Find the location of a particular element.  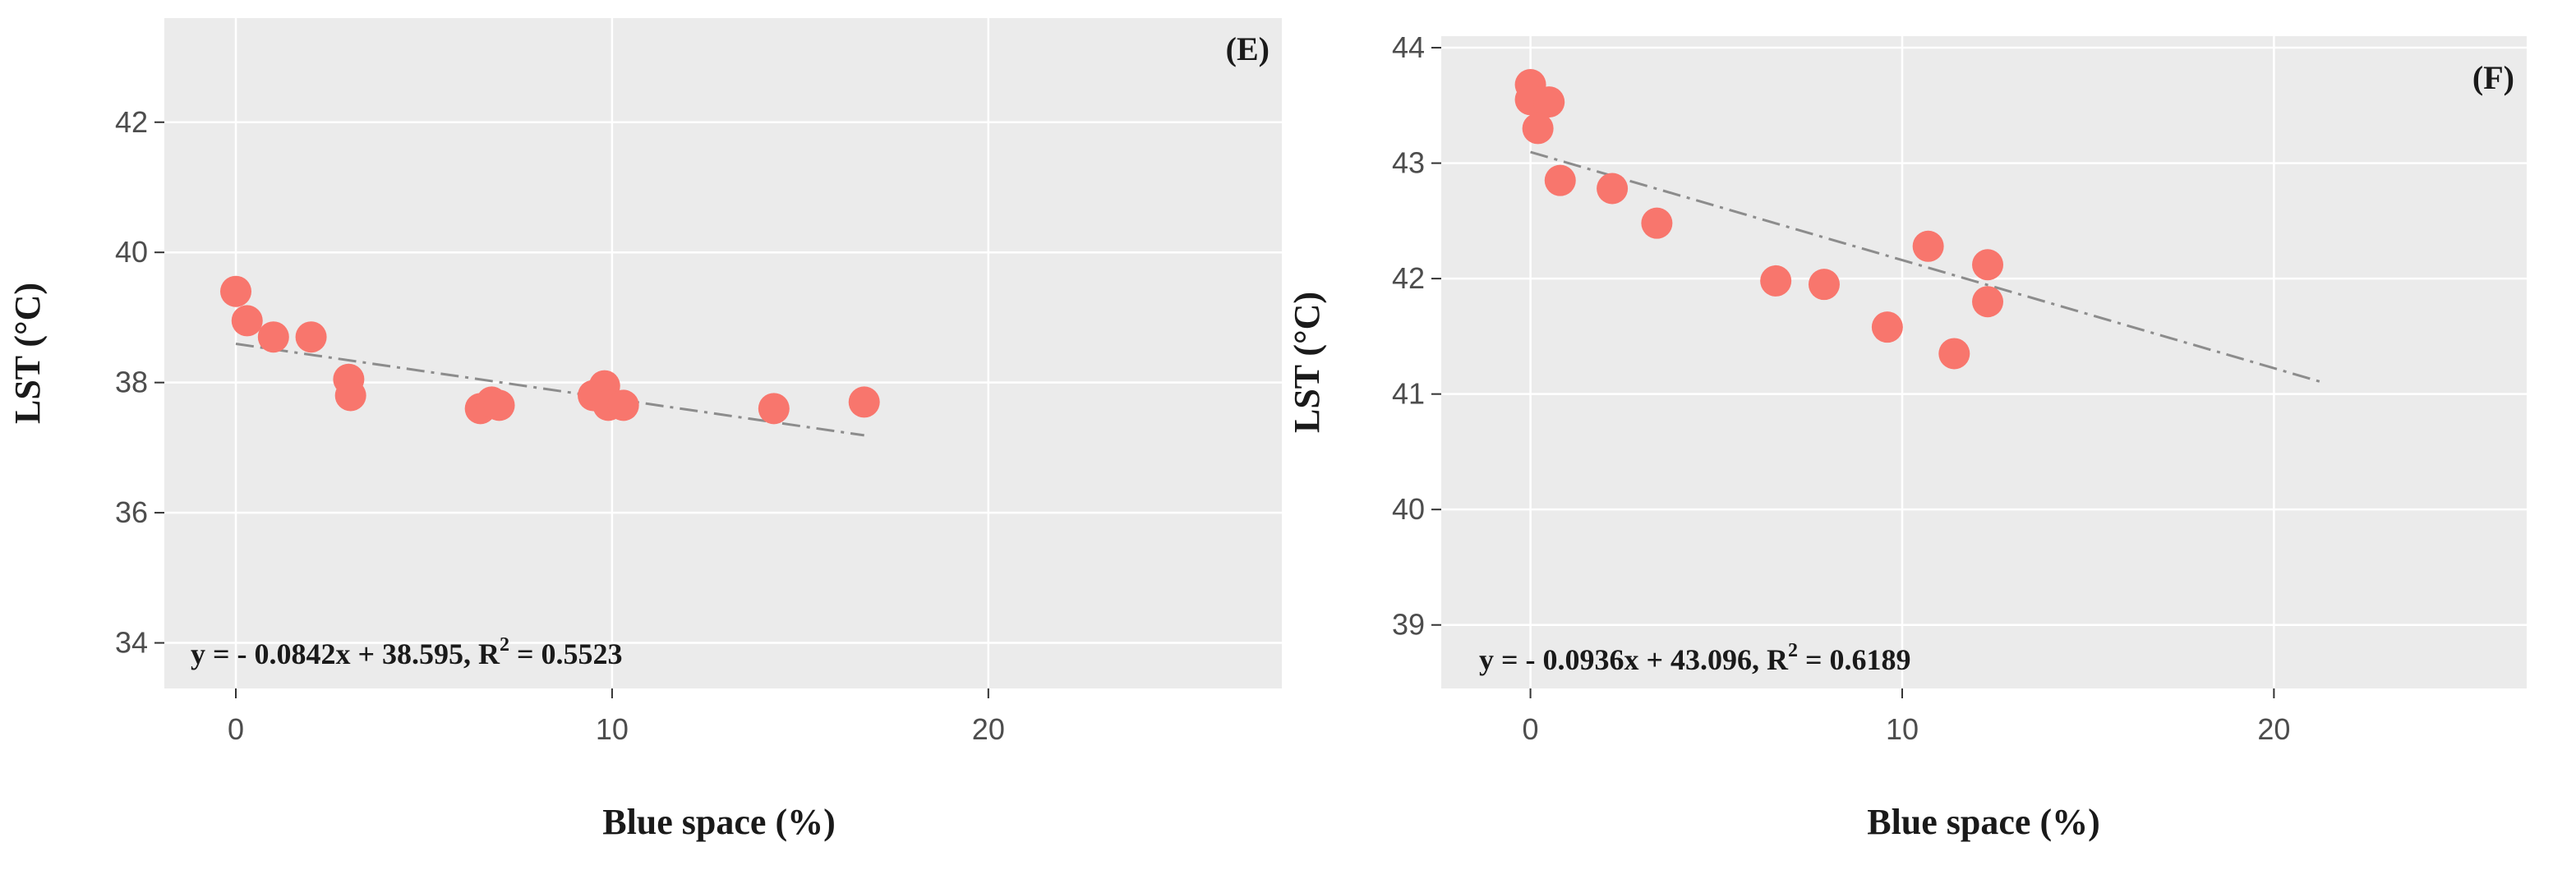

equation-value: = 0.6189 is located at coordinates (1854, 660).